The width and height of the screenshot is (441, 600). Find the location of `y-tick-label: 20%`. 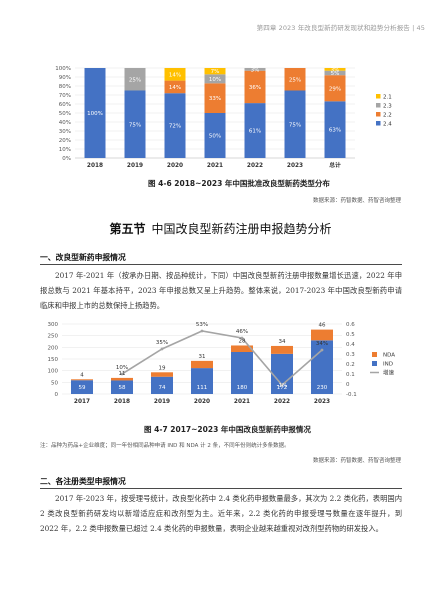

y-tick-label: 20% is located at coordinates (65, 141).